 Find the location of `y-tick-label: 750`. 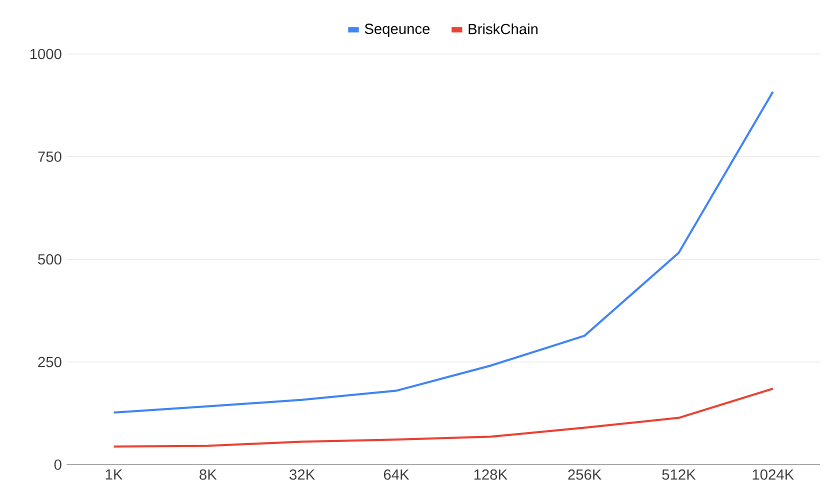

y-tick-label: 750 is located at coordinates (50, 156).